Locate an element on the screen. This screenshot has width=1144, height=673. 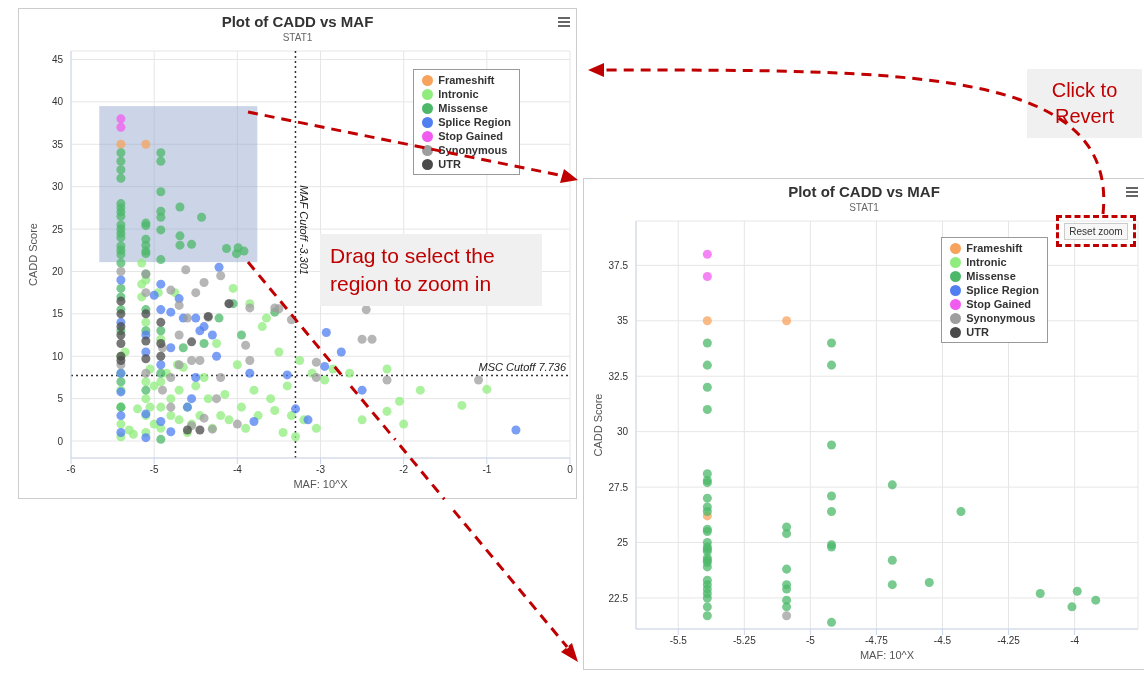
x-tick-label: -5.5 is located at coordinates (678, 641).